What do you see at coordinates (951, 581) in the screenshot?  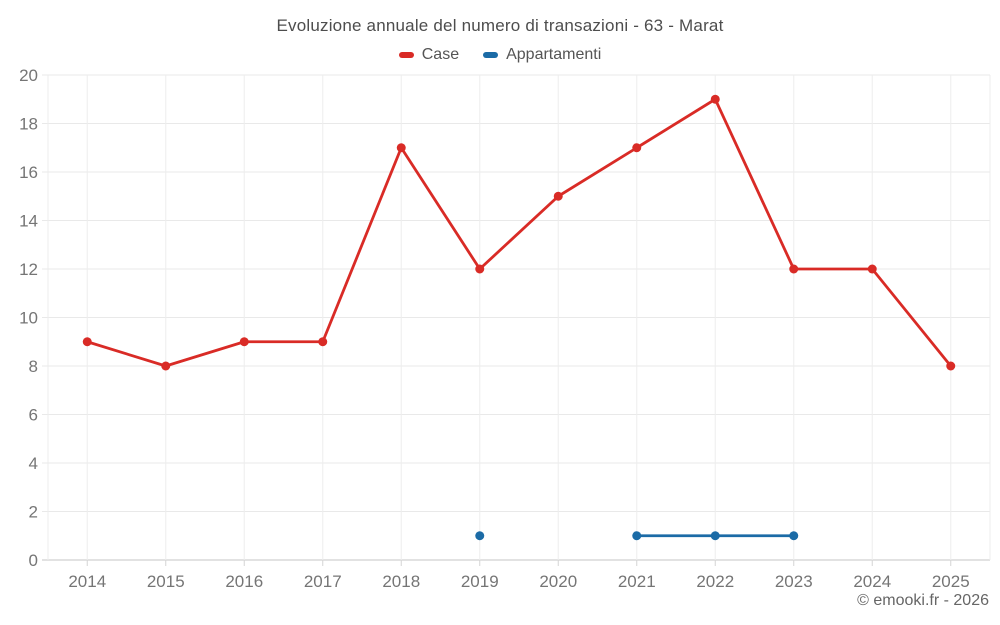 I see `x-axis-tick-label: 2025` at bounding box center [951, 581].